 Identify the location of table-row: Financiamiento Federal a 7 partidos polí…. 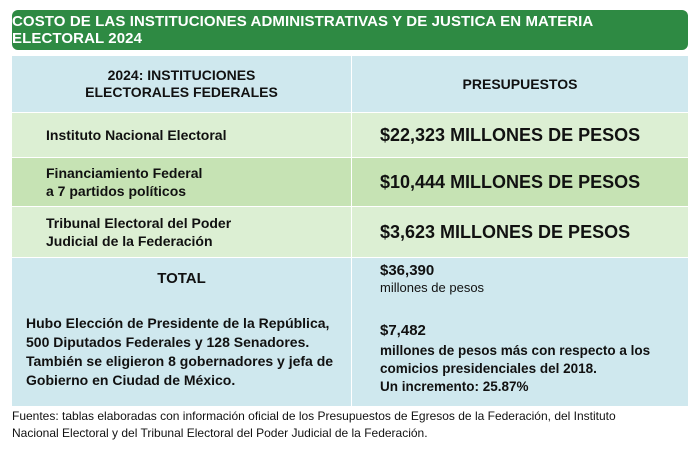
(350, 182).